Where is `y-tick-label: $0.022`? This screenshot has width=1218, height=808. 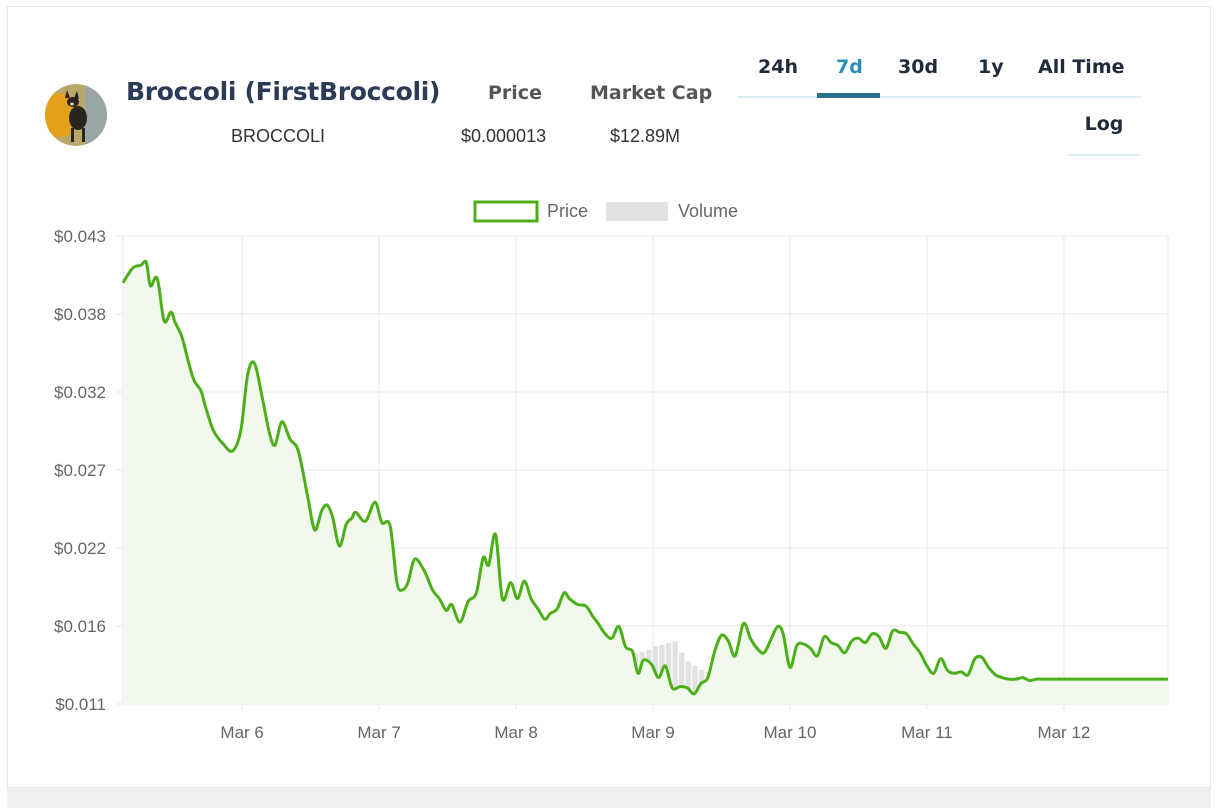
y-tick-label: $0.022 is located at coordinates (80, 548).